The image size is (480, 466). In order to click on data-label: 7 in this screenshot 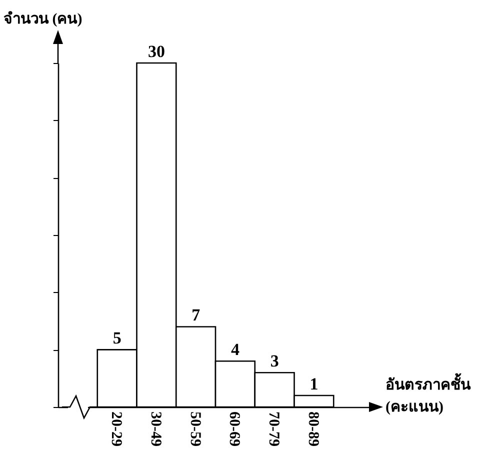, I will do `click(196, 315)`.